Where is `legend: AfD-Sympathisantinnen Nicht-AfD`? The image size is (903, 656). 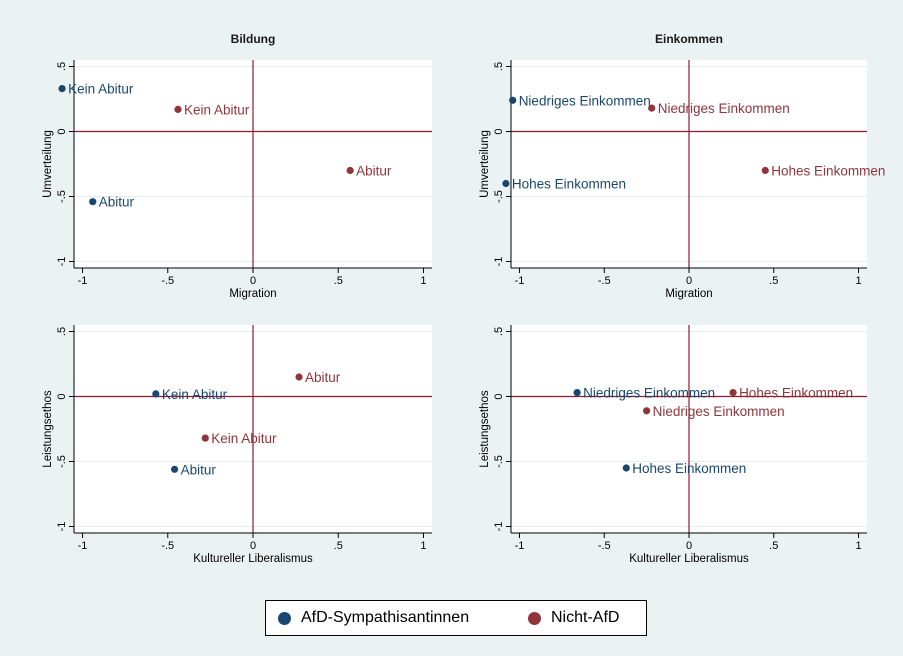 legend: AfD-Sympathisantinnen Nicht-AfD is located at coordinates (456, 618).